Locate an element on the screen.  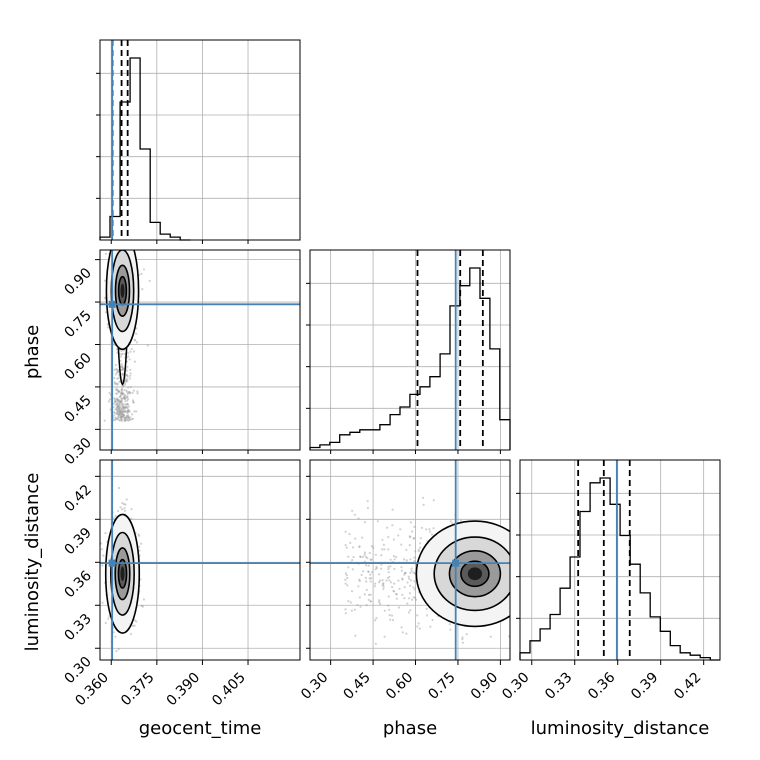
x-tick-label: 0.30 is located at coordinates (314, 686).